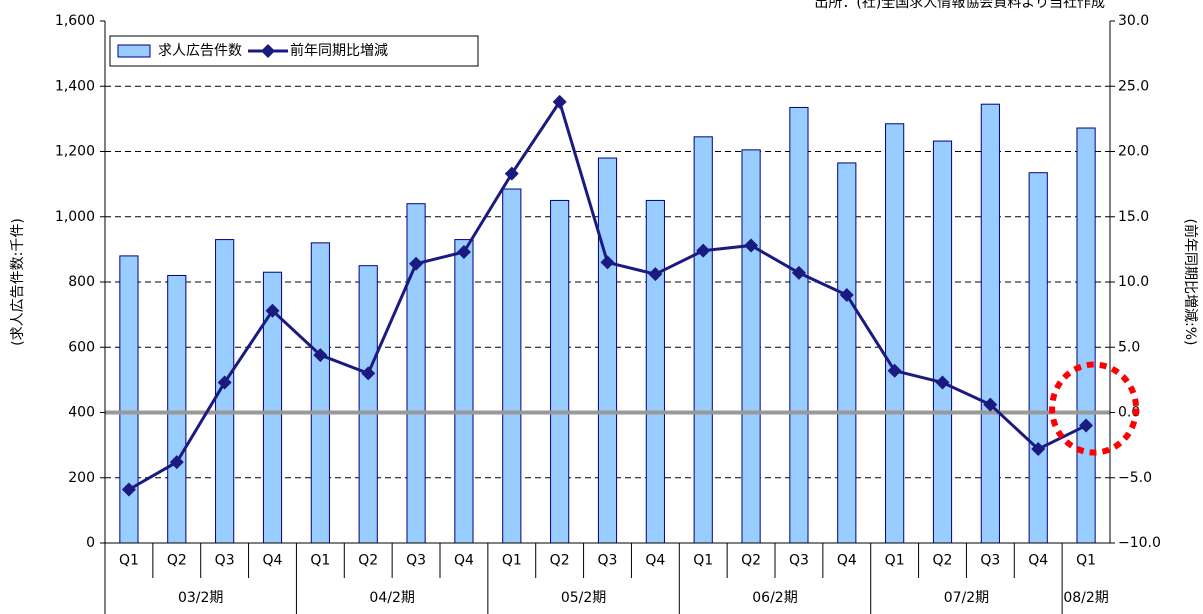  Describe the element at coordinates (75, 86) in the screenshot. I see `y-tick-label: 1,400` at that location.